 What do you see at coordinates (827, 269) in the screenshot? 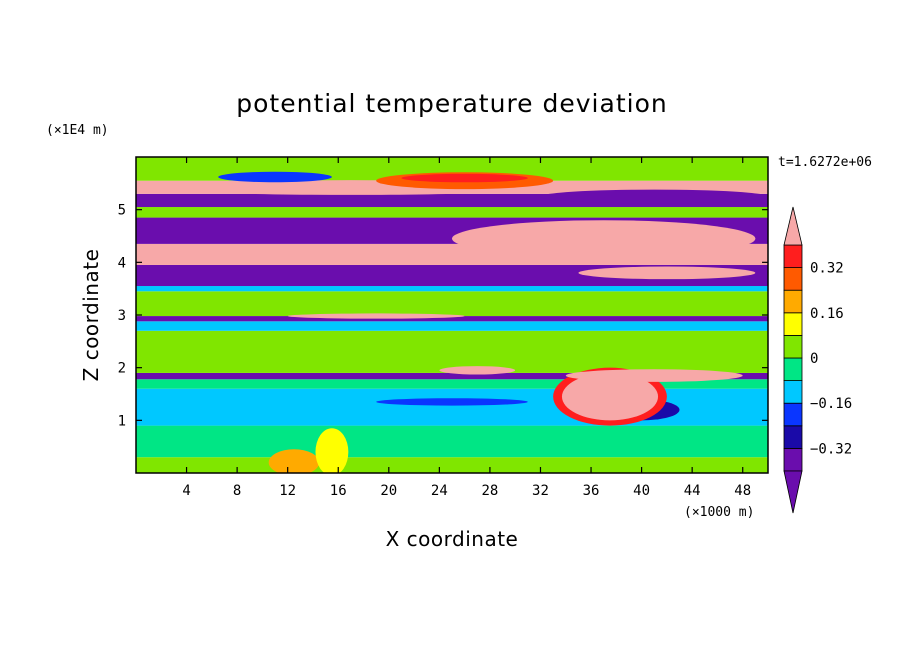
I see `colorbar-label-0: 0.32` at bounding box center [827, 269].